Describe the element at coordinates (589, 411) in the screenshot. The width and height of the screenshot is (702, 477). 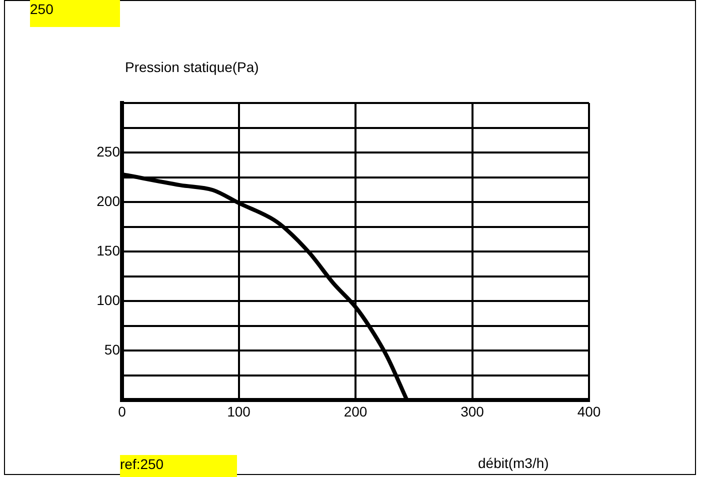
I see `x-tick-label: 400` at that location.